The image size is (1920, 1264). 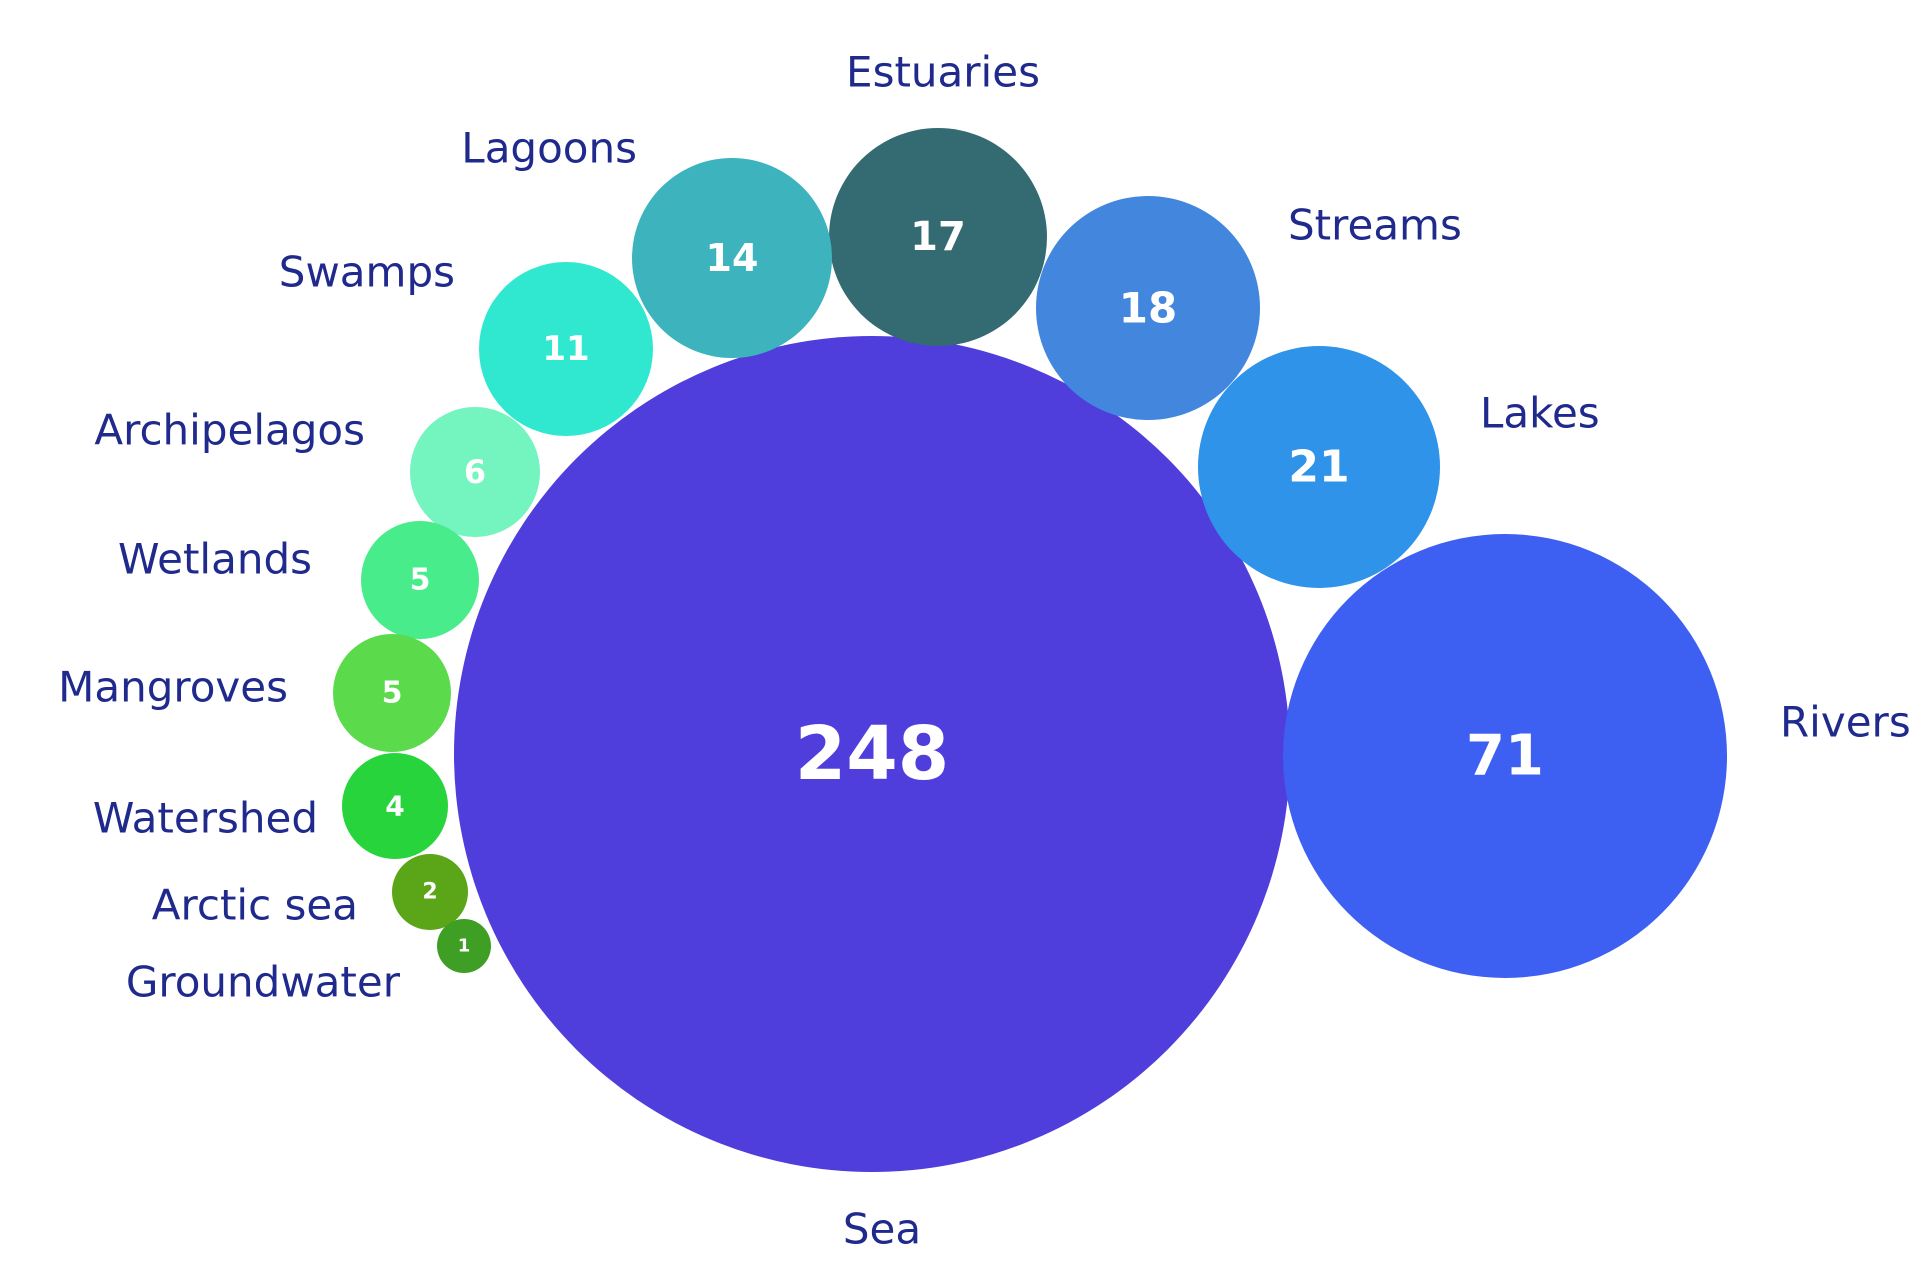 I want to click on bubble-value-archipelagos: 6, so click(x=475, y=472).